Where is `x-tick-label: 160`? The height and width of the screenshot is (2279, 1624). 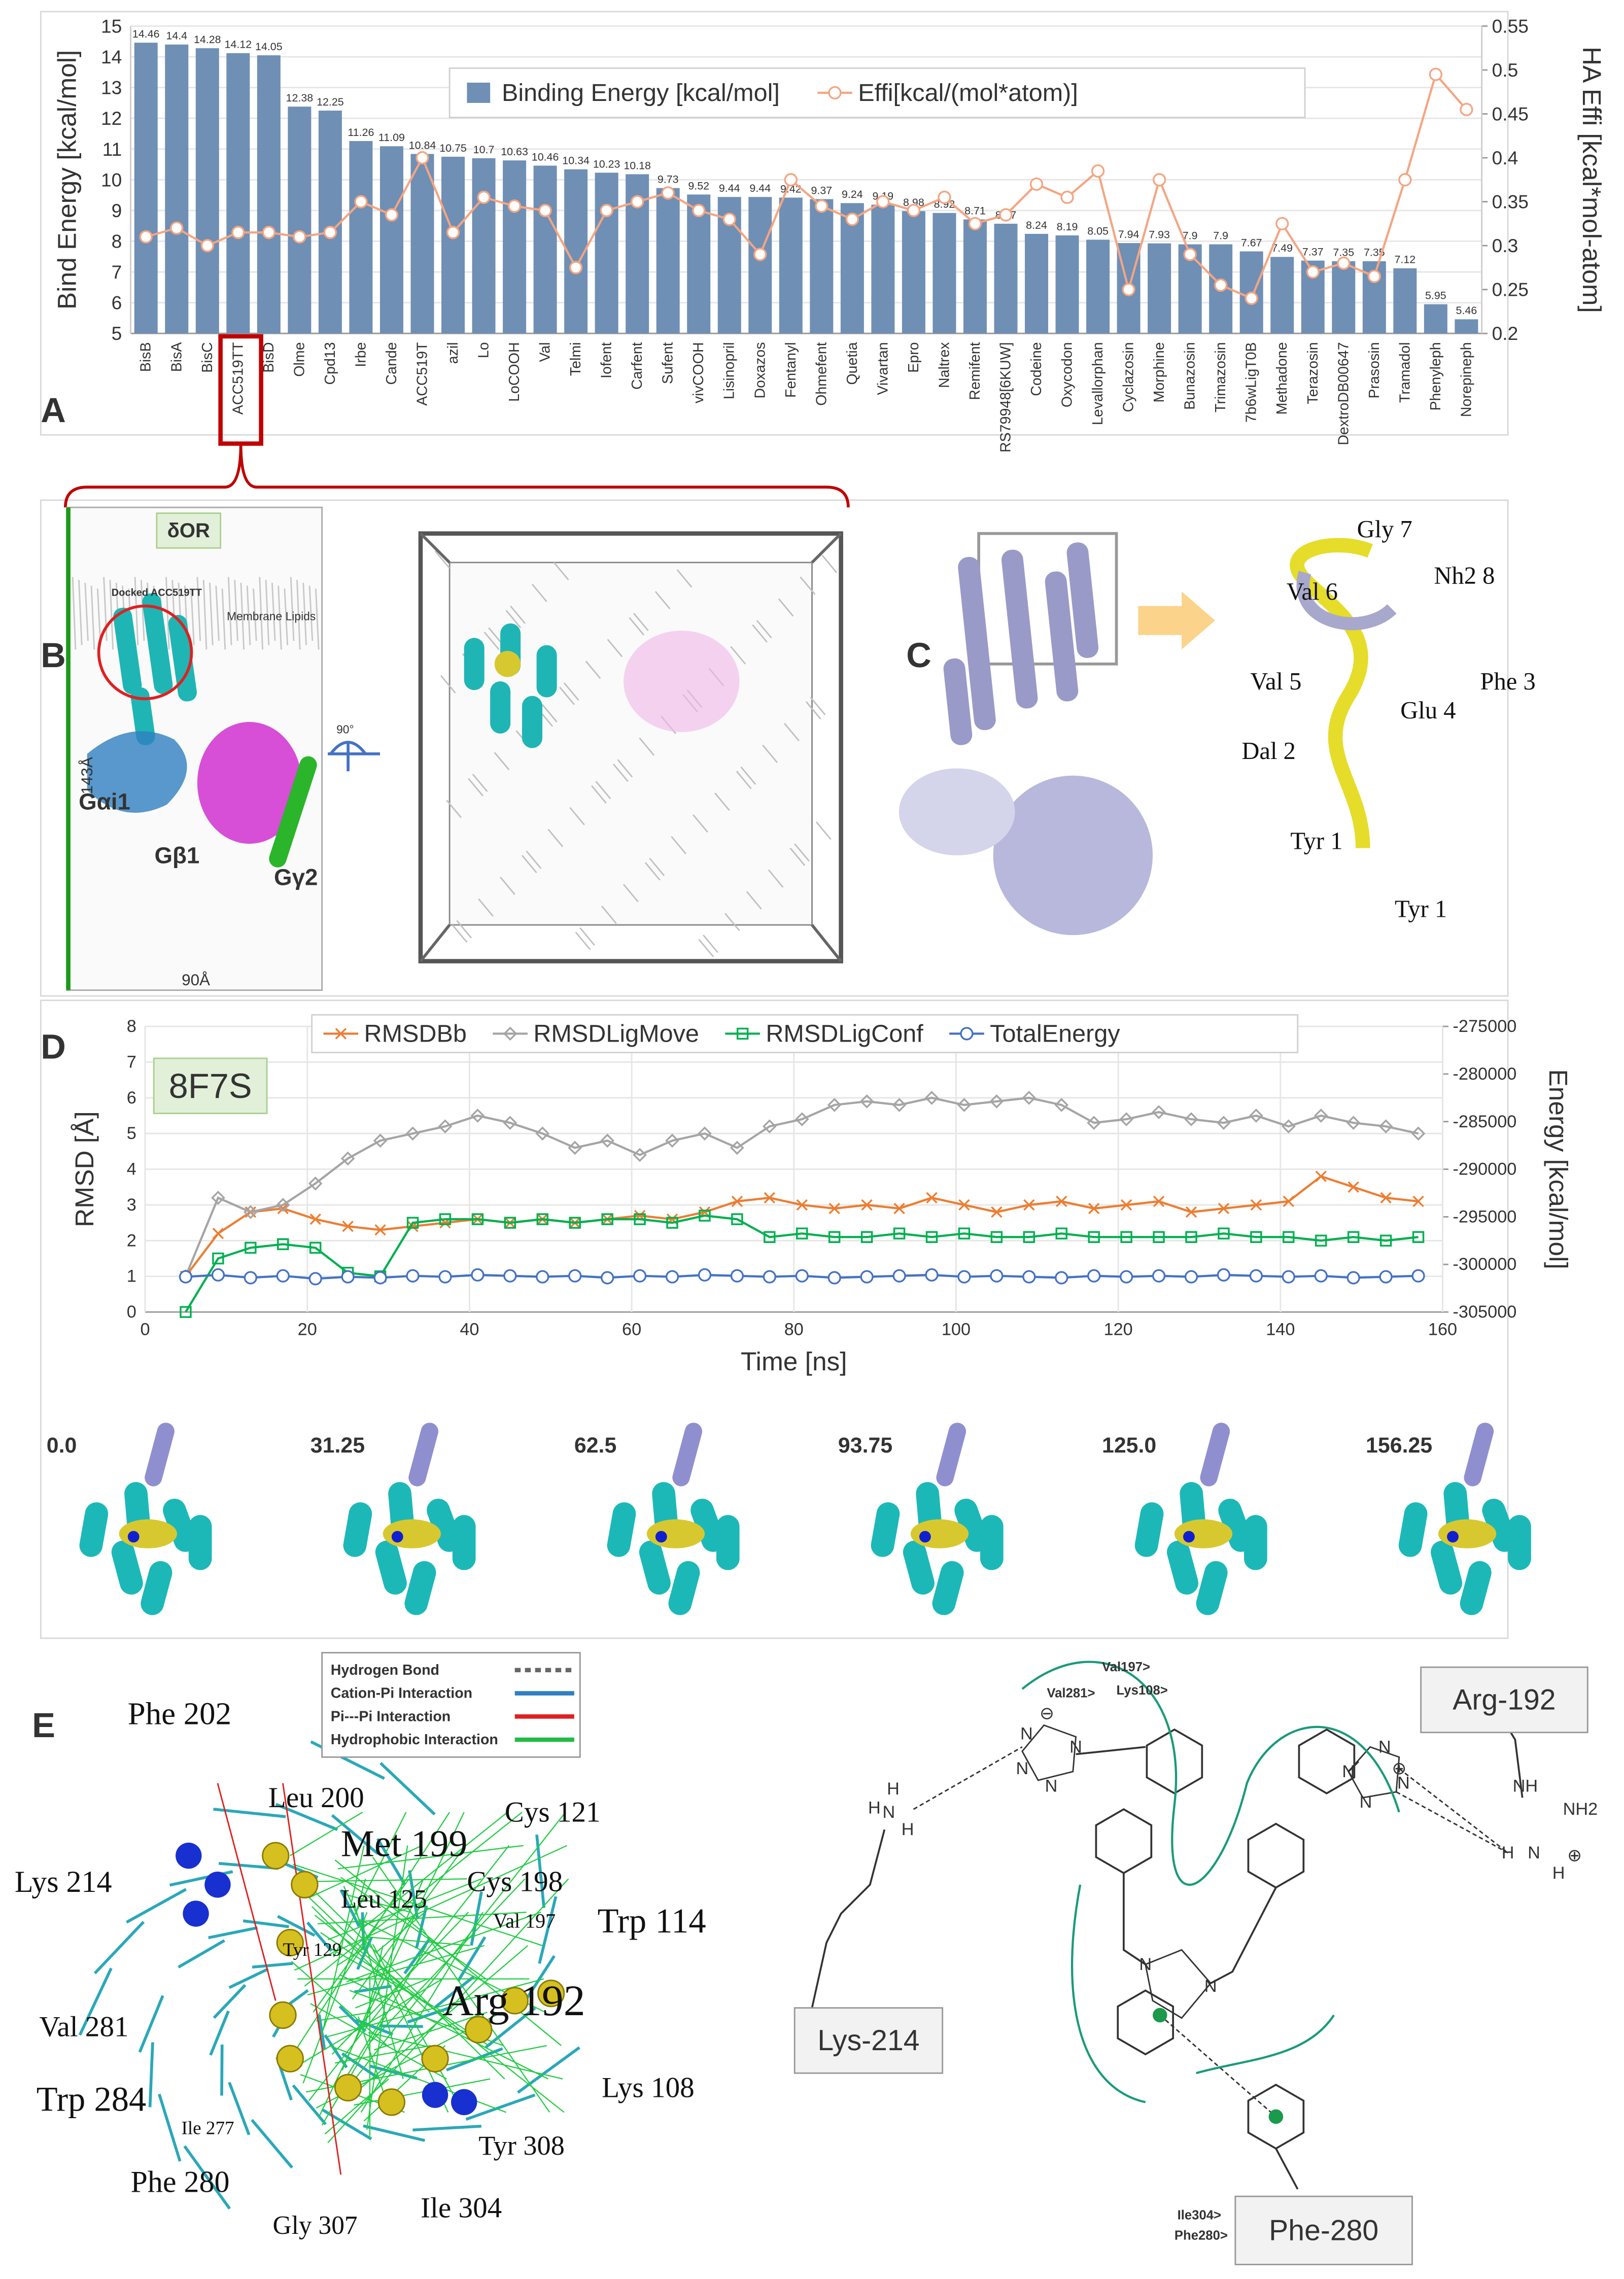 x-tick-label: 160 is located at coordinates (1442, 1329).